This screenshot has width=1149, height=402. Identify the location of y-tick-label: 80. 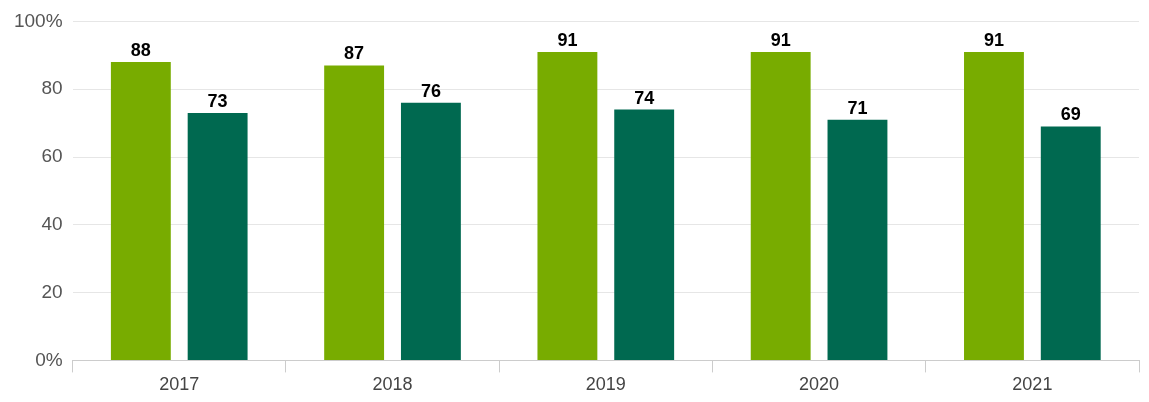
(52, 88).